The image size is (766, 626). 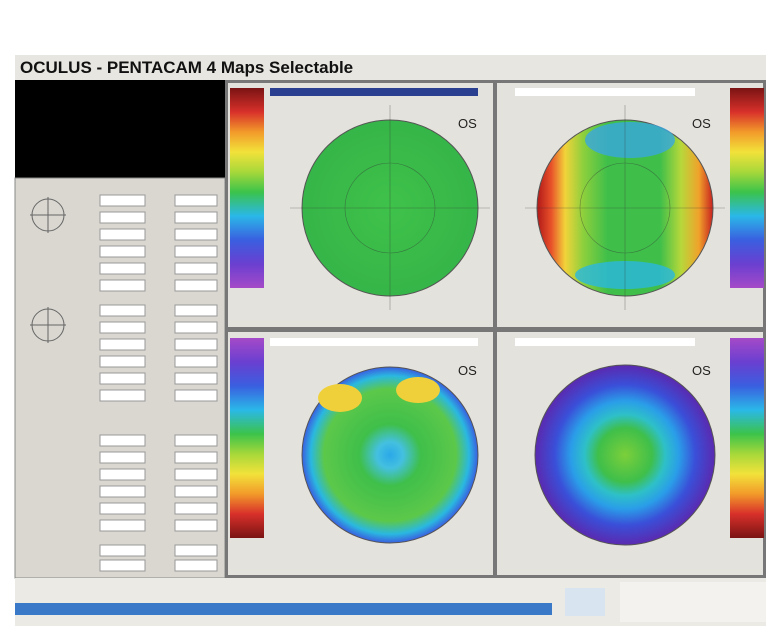 I want to click on image-panel, so click(x=120, y=129).